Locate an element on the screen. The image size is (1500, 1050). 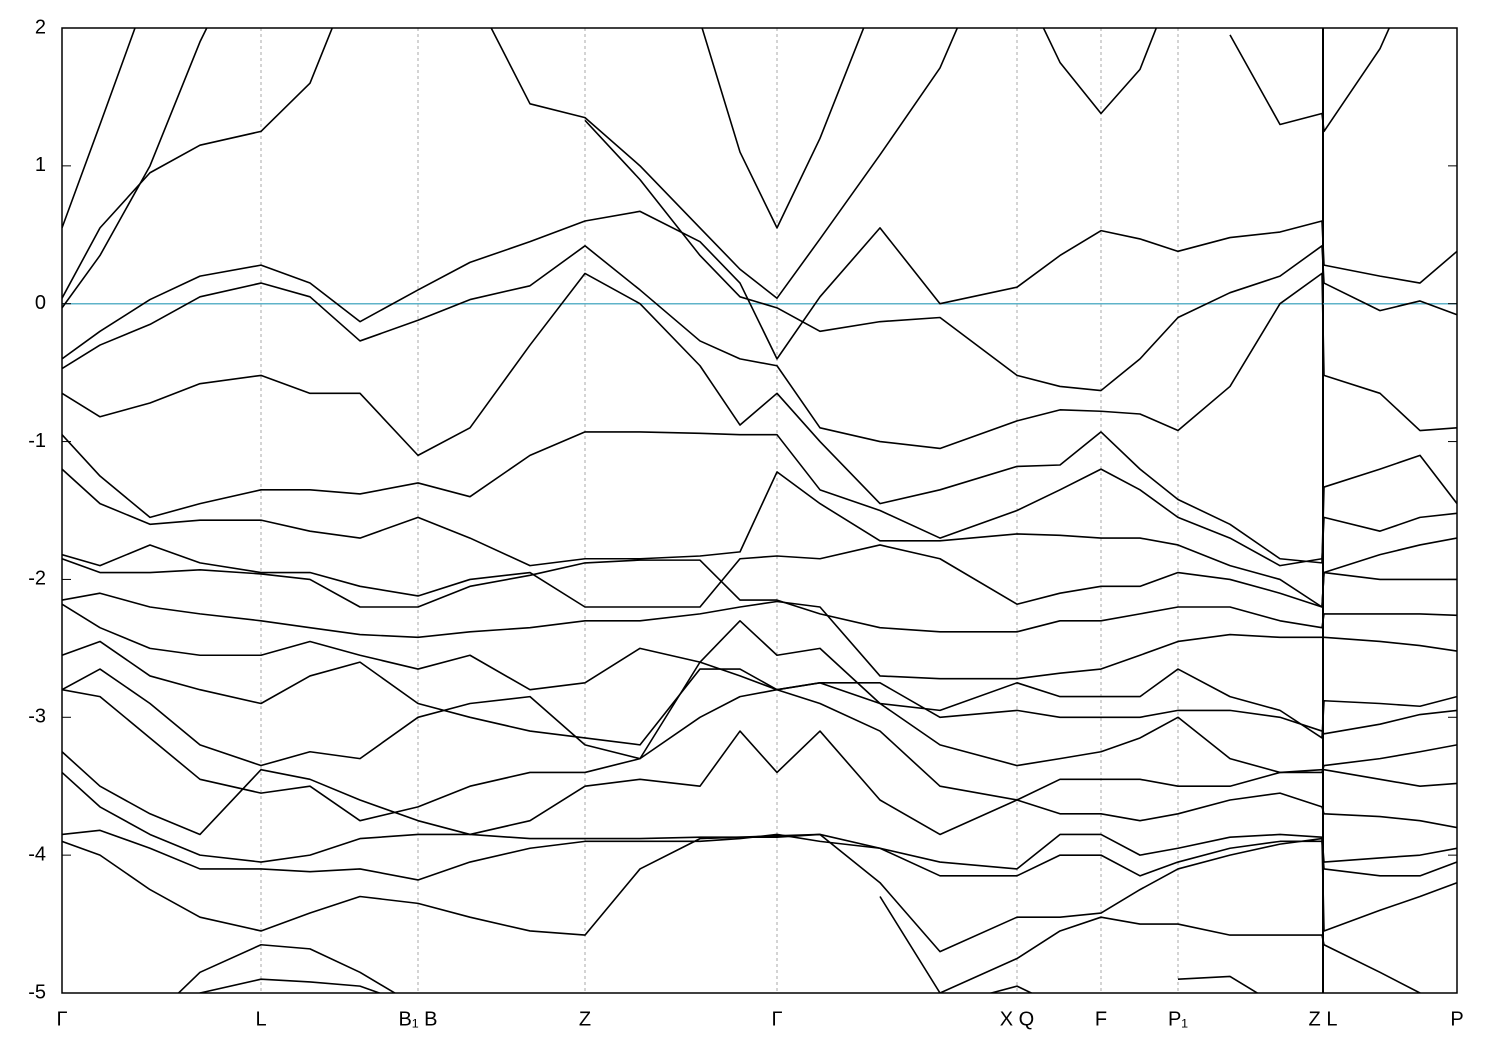
x-tick-label: F is located at coordinates (1101, 1019).